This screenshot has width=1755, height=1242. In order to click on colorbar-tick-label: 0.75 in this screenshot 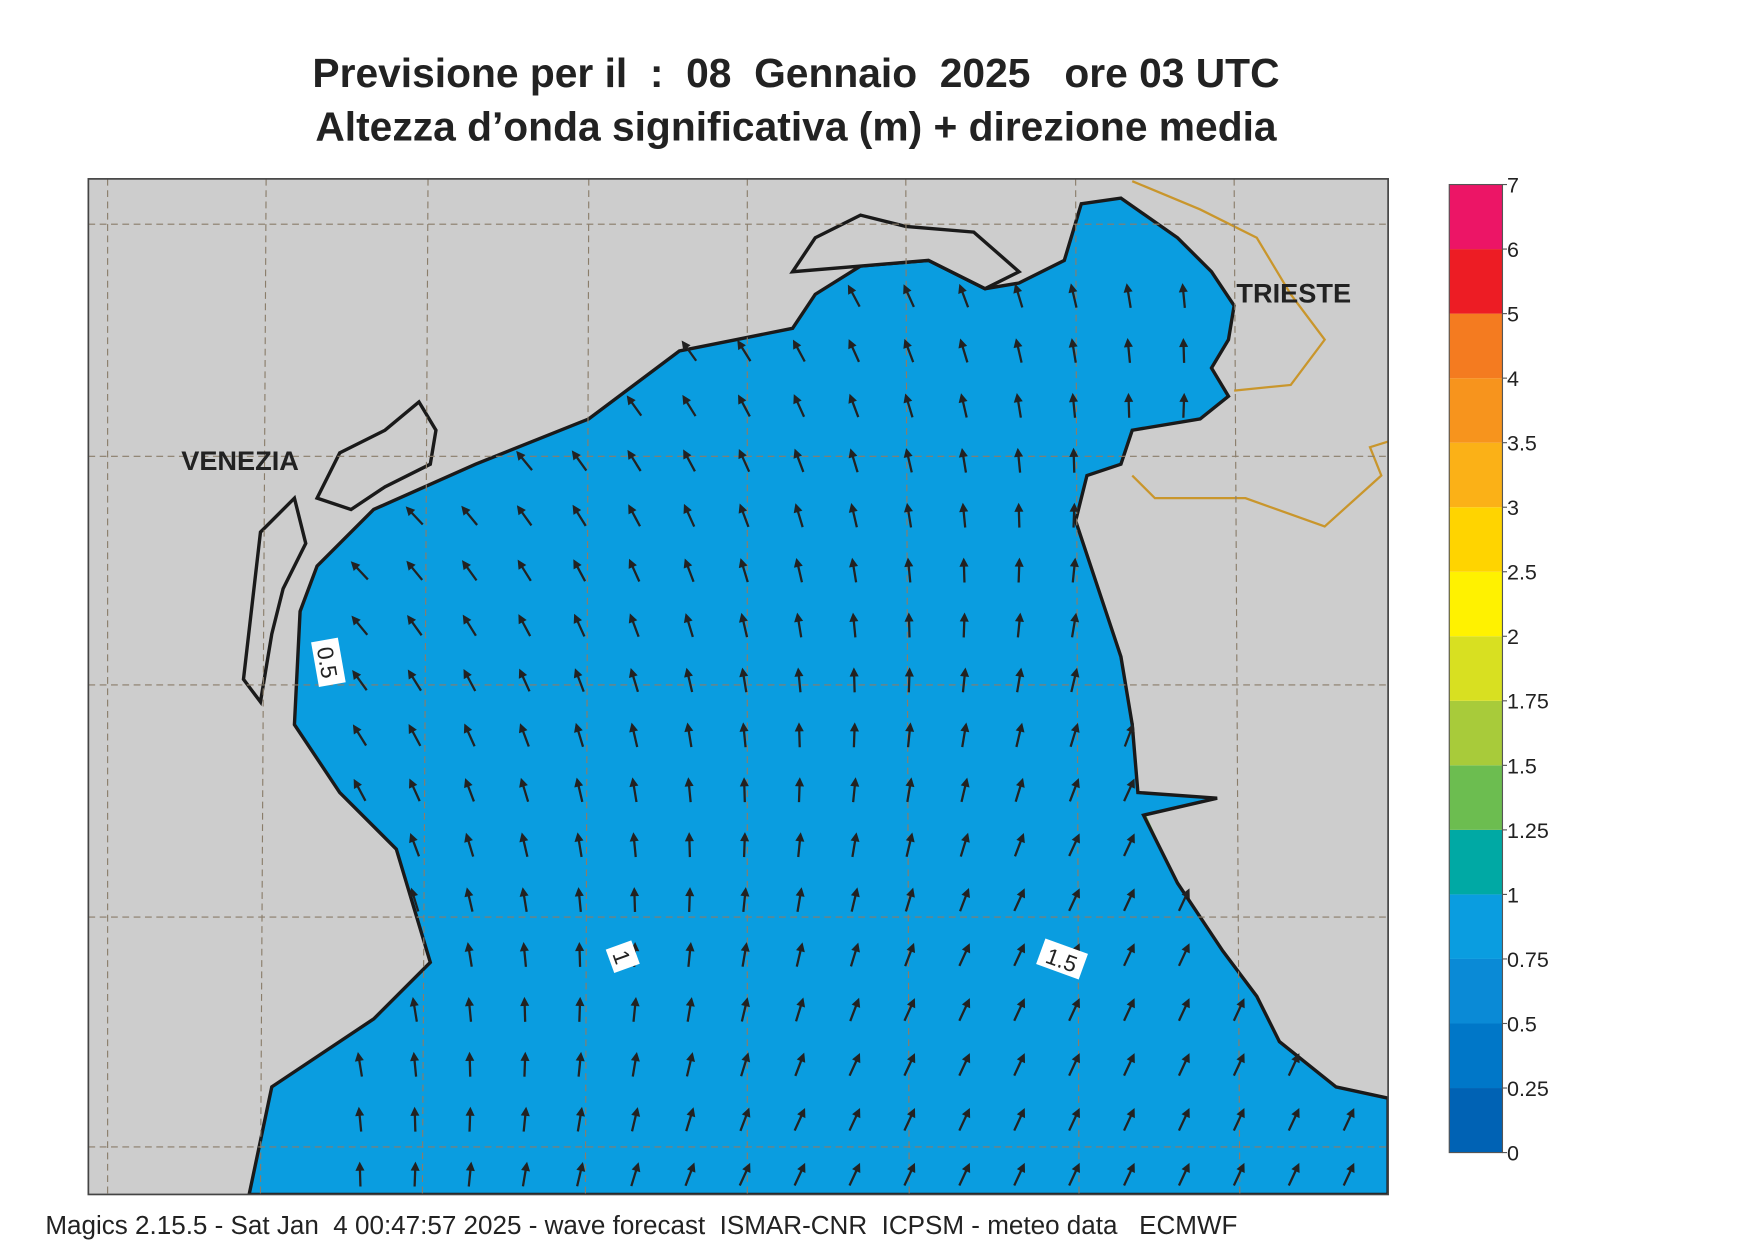, I will do `click(1528, 960)`.